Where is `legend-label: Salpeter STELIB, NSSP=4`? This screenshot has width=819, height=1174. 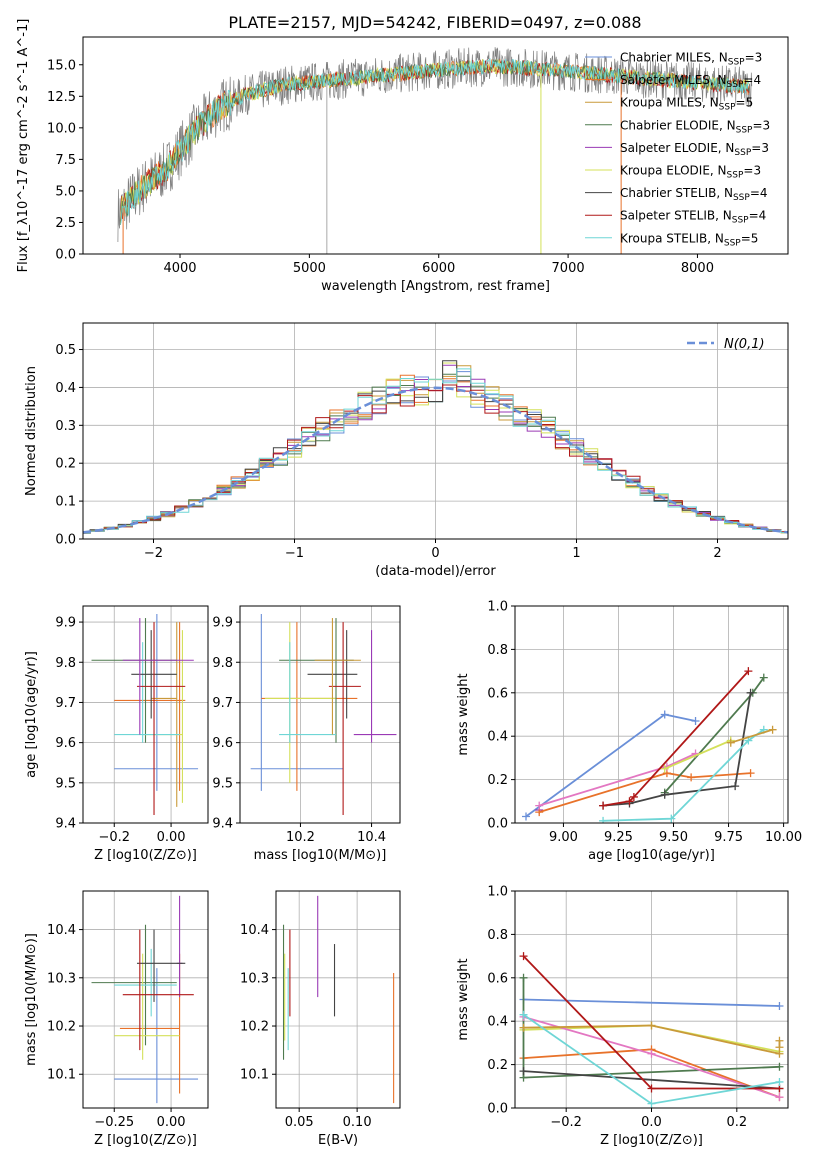 legend-label: Salpeter STELIB, NSSP=4 is located at coordinates (693, 217).